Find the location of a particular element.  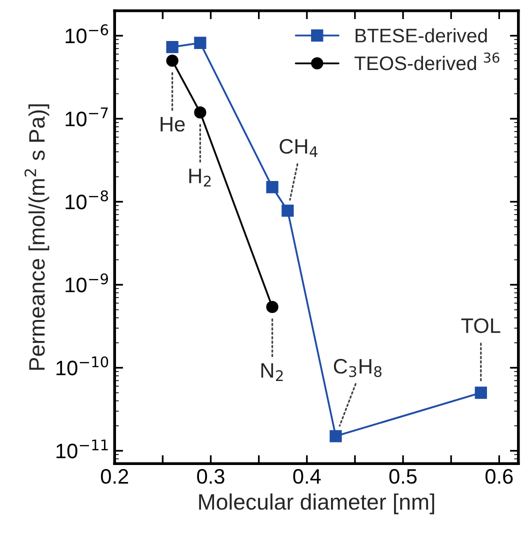

annotation: N$_{2}$ is located at coordinates (272, 372).